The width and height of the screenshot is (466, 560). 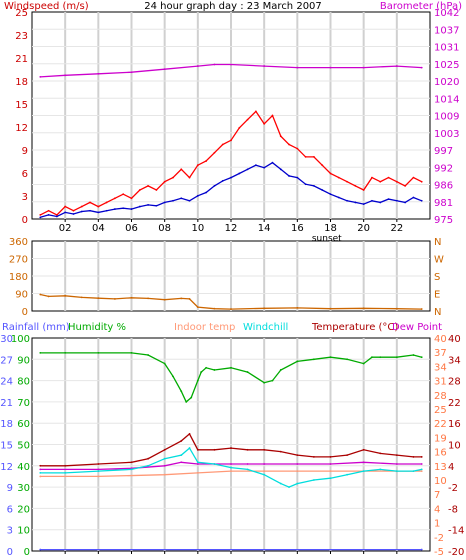 I want to click on wind-y-tick-label-9: 25, so click(x=21, y=13).